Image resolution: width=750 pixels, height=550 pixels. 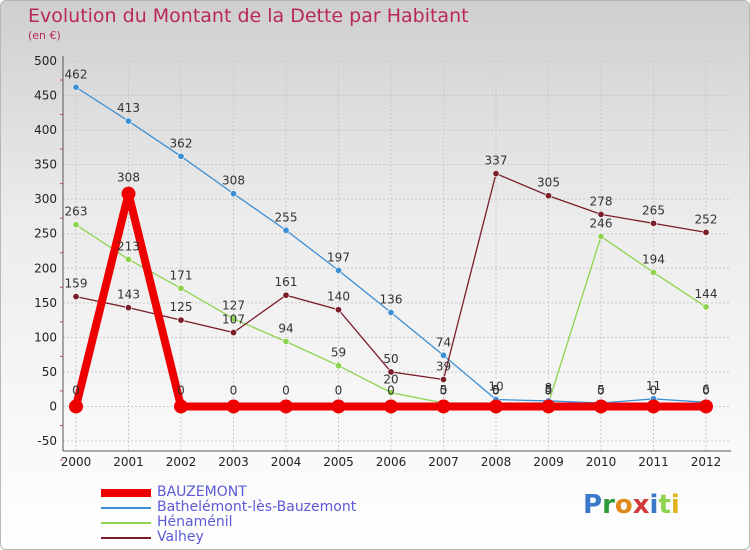 What do you see at coordinates (653, 259) in the screenshot?
I see `data-label: 194` at bounding box center [653, 259].